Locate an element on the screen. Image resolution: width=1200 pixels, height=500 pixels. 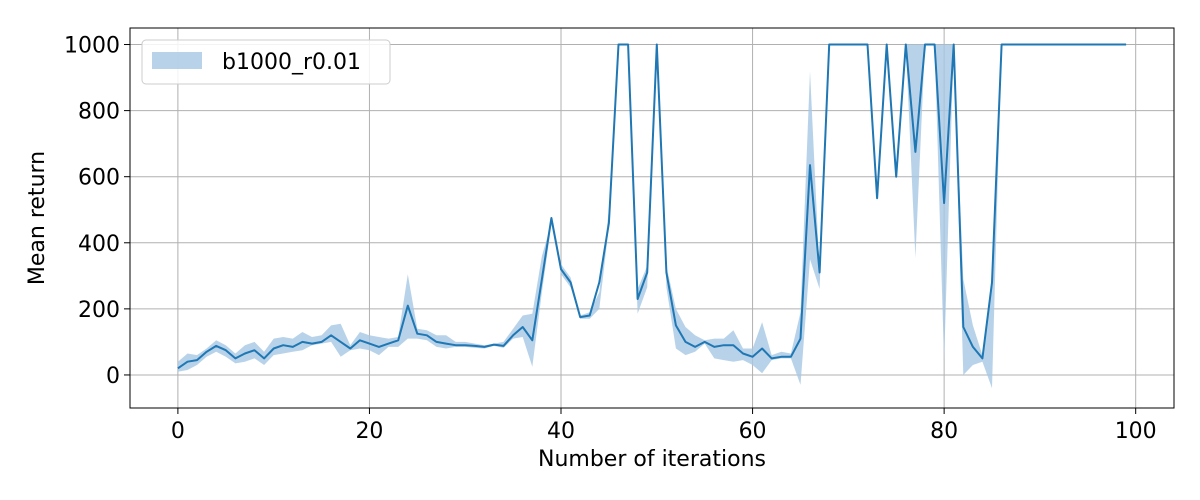
x-tick-label: 40 is located at coordinates (561, 431).